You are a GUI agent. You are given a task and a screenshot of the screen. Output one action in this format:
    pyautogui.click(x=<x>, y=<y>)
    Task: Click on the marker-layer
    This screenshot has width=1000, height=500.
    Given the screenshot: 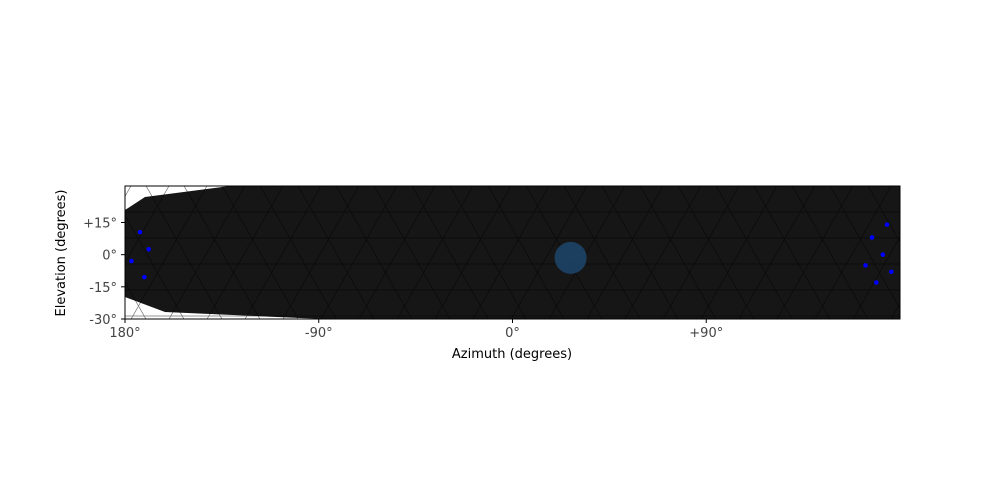 What is the action you would take?
    pyautogui.click(x=570, y=257)
    